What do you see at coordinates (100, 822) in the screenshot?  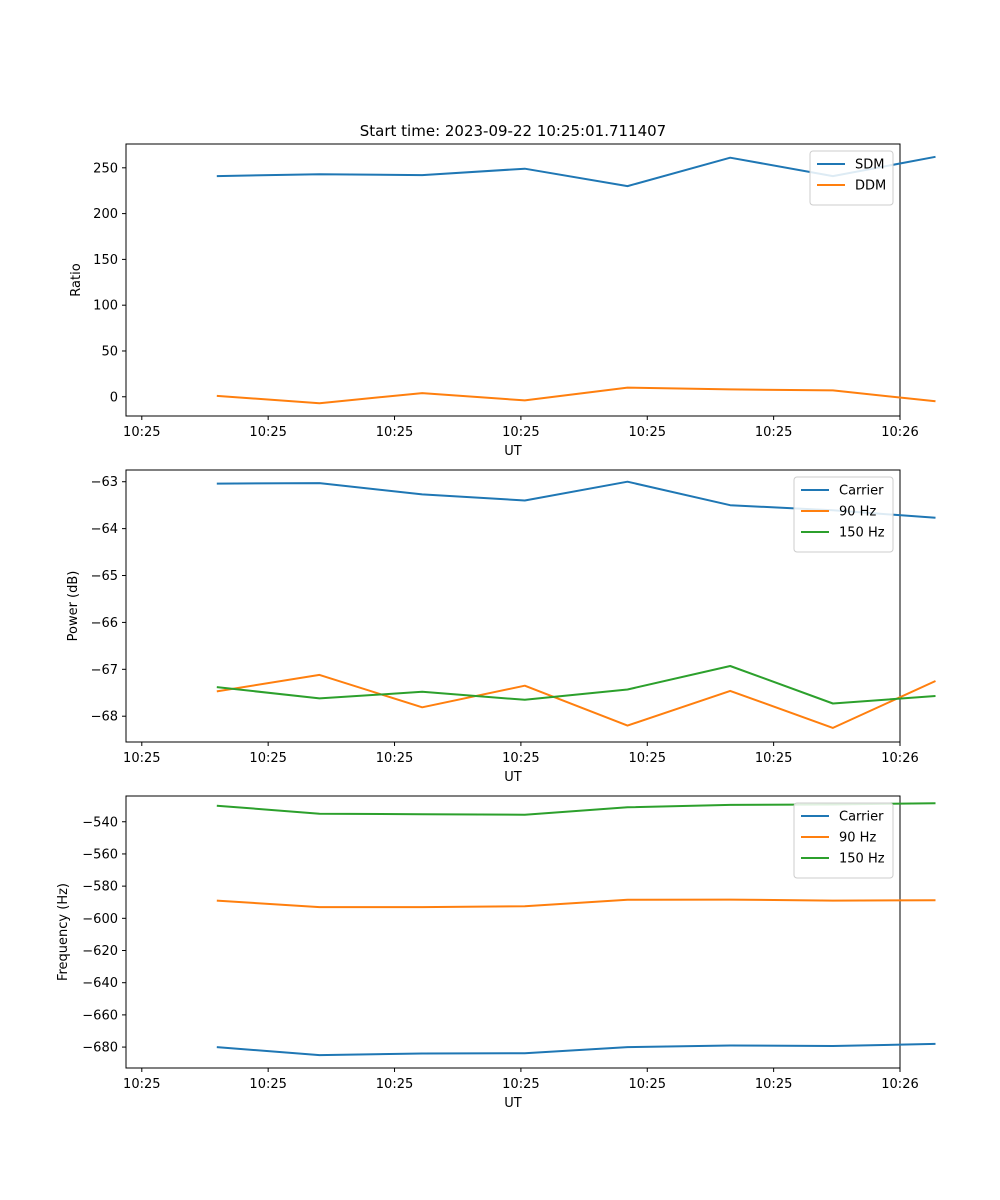 I see `y-tick-label: −540` at bounding box center [100, 822].